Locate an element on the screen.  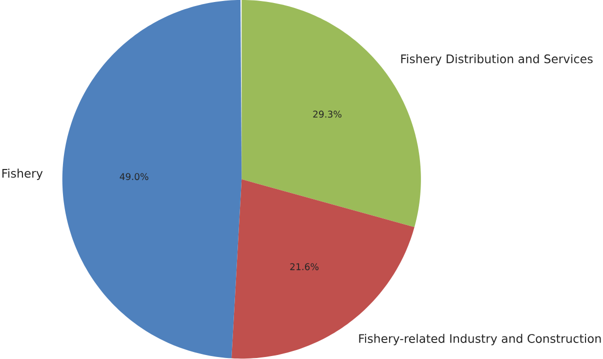
slice-label: Fishery is located at coordinates (22, 174).